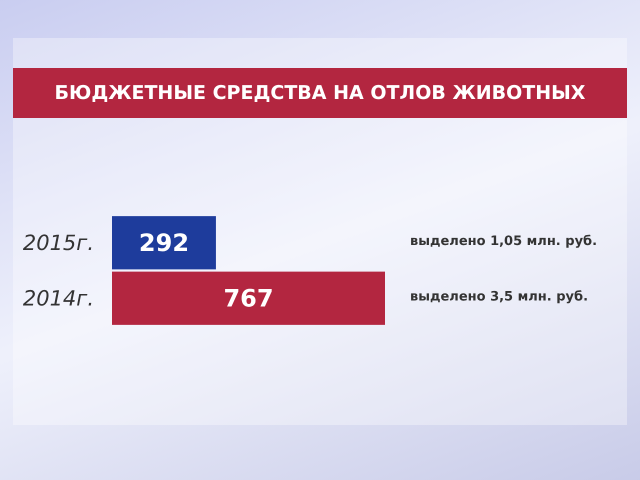 The height and width of the screenshot is (480, 640). Describe the element at coordinates (499, 296) in the screenshot. I see `text: выделено 3,5 млн. руб.` at that location.